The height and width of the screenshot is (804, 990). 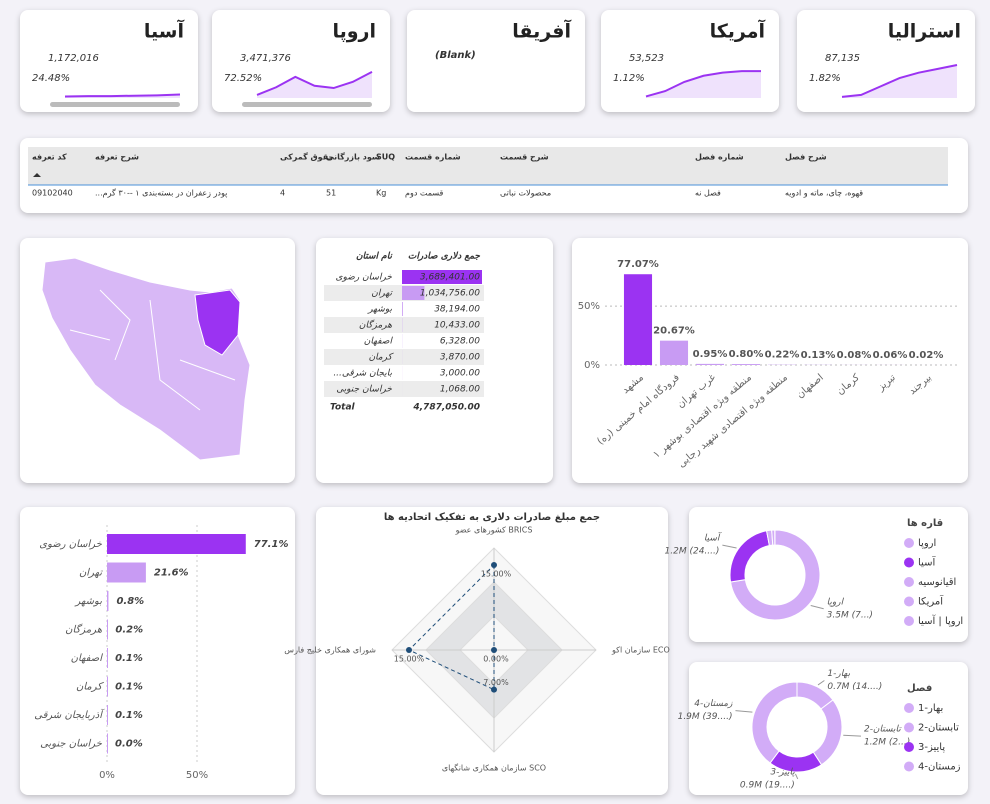 What do you see at coordinates (375, 325) in the screenshot?
I see `province-name: هرمزگان` at bounding box center [375, 325].